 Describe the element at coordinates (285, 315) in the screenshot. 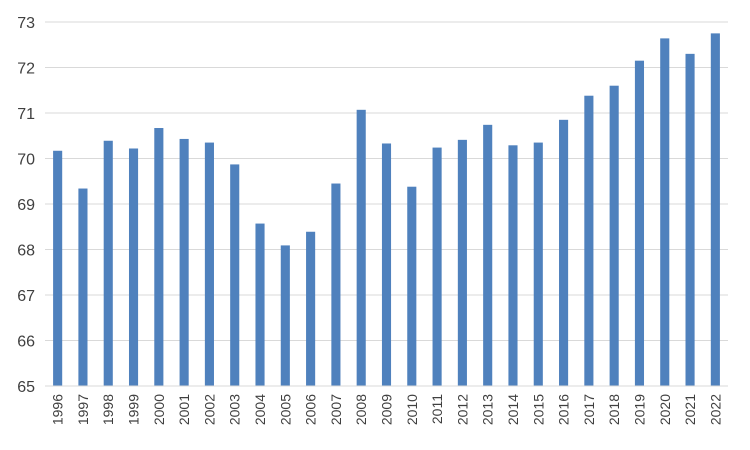

I see `bar-2005` at that location.